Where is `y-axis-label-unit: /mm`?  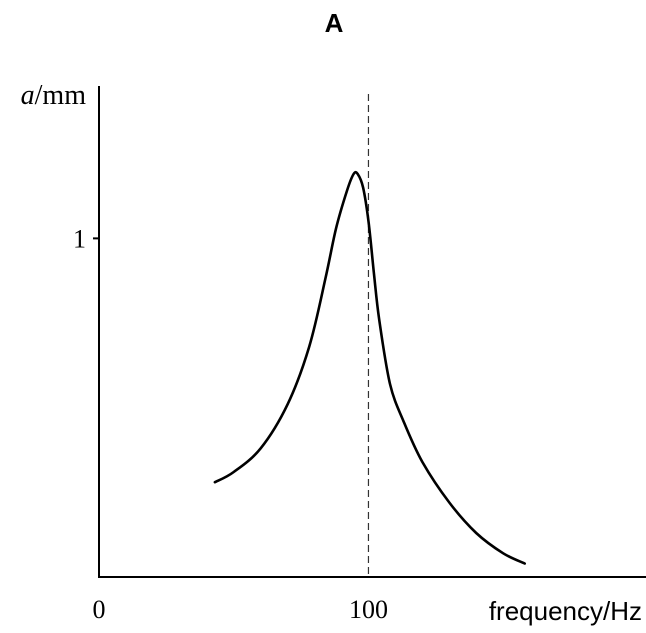
y-axis-label-unit: /mm is located at coordinates (61, 95).